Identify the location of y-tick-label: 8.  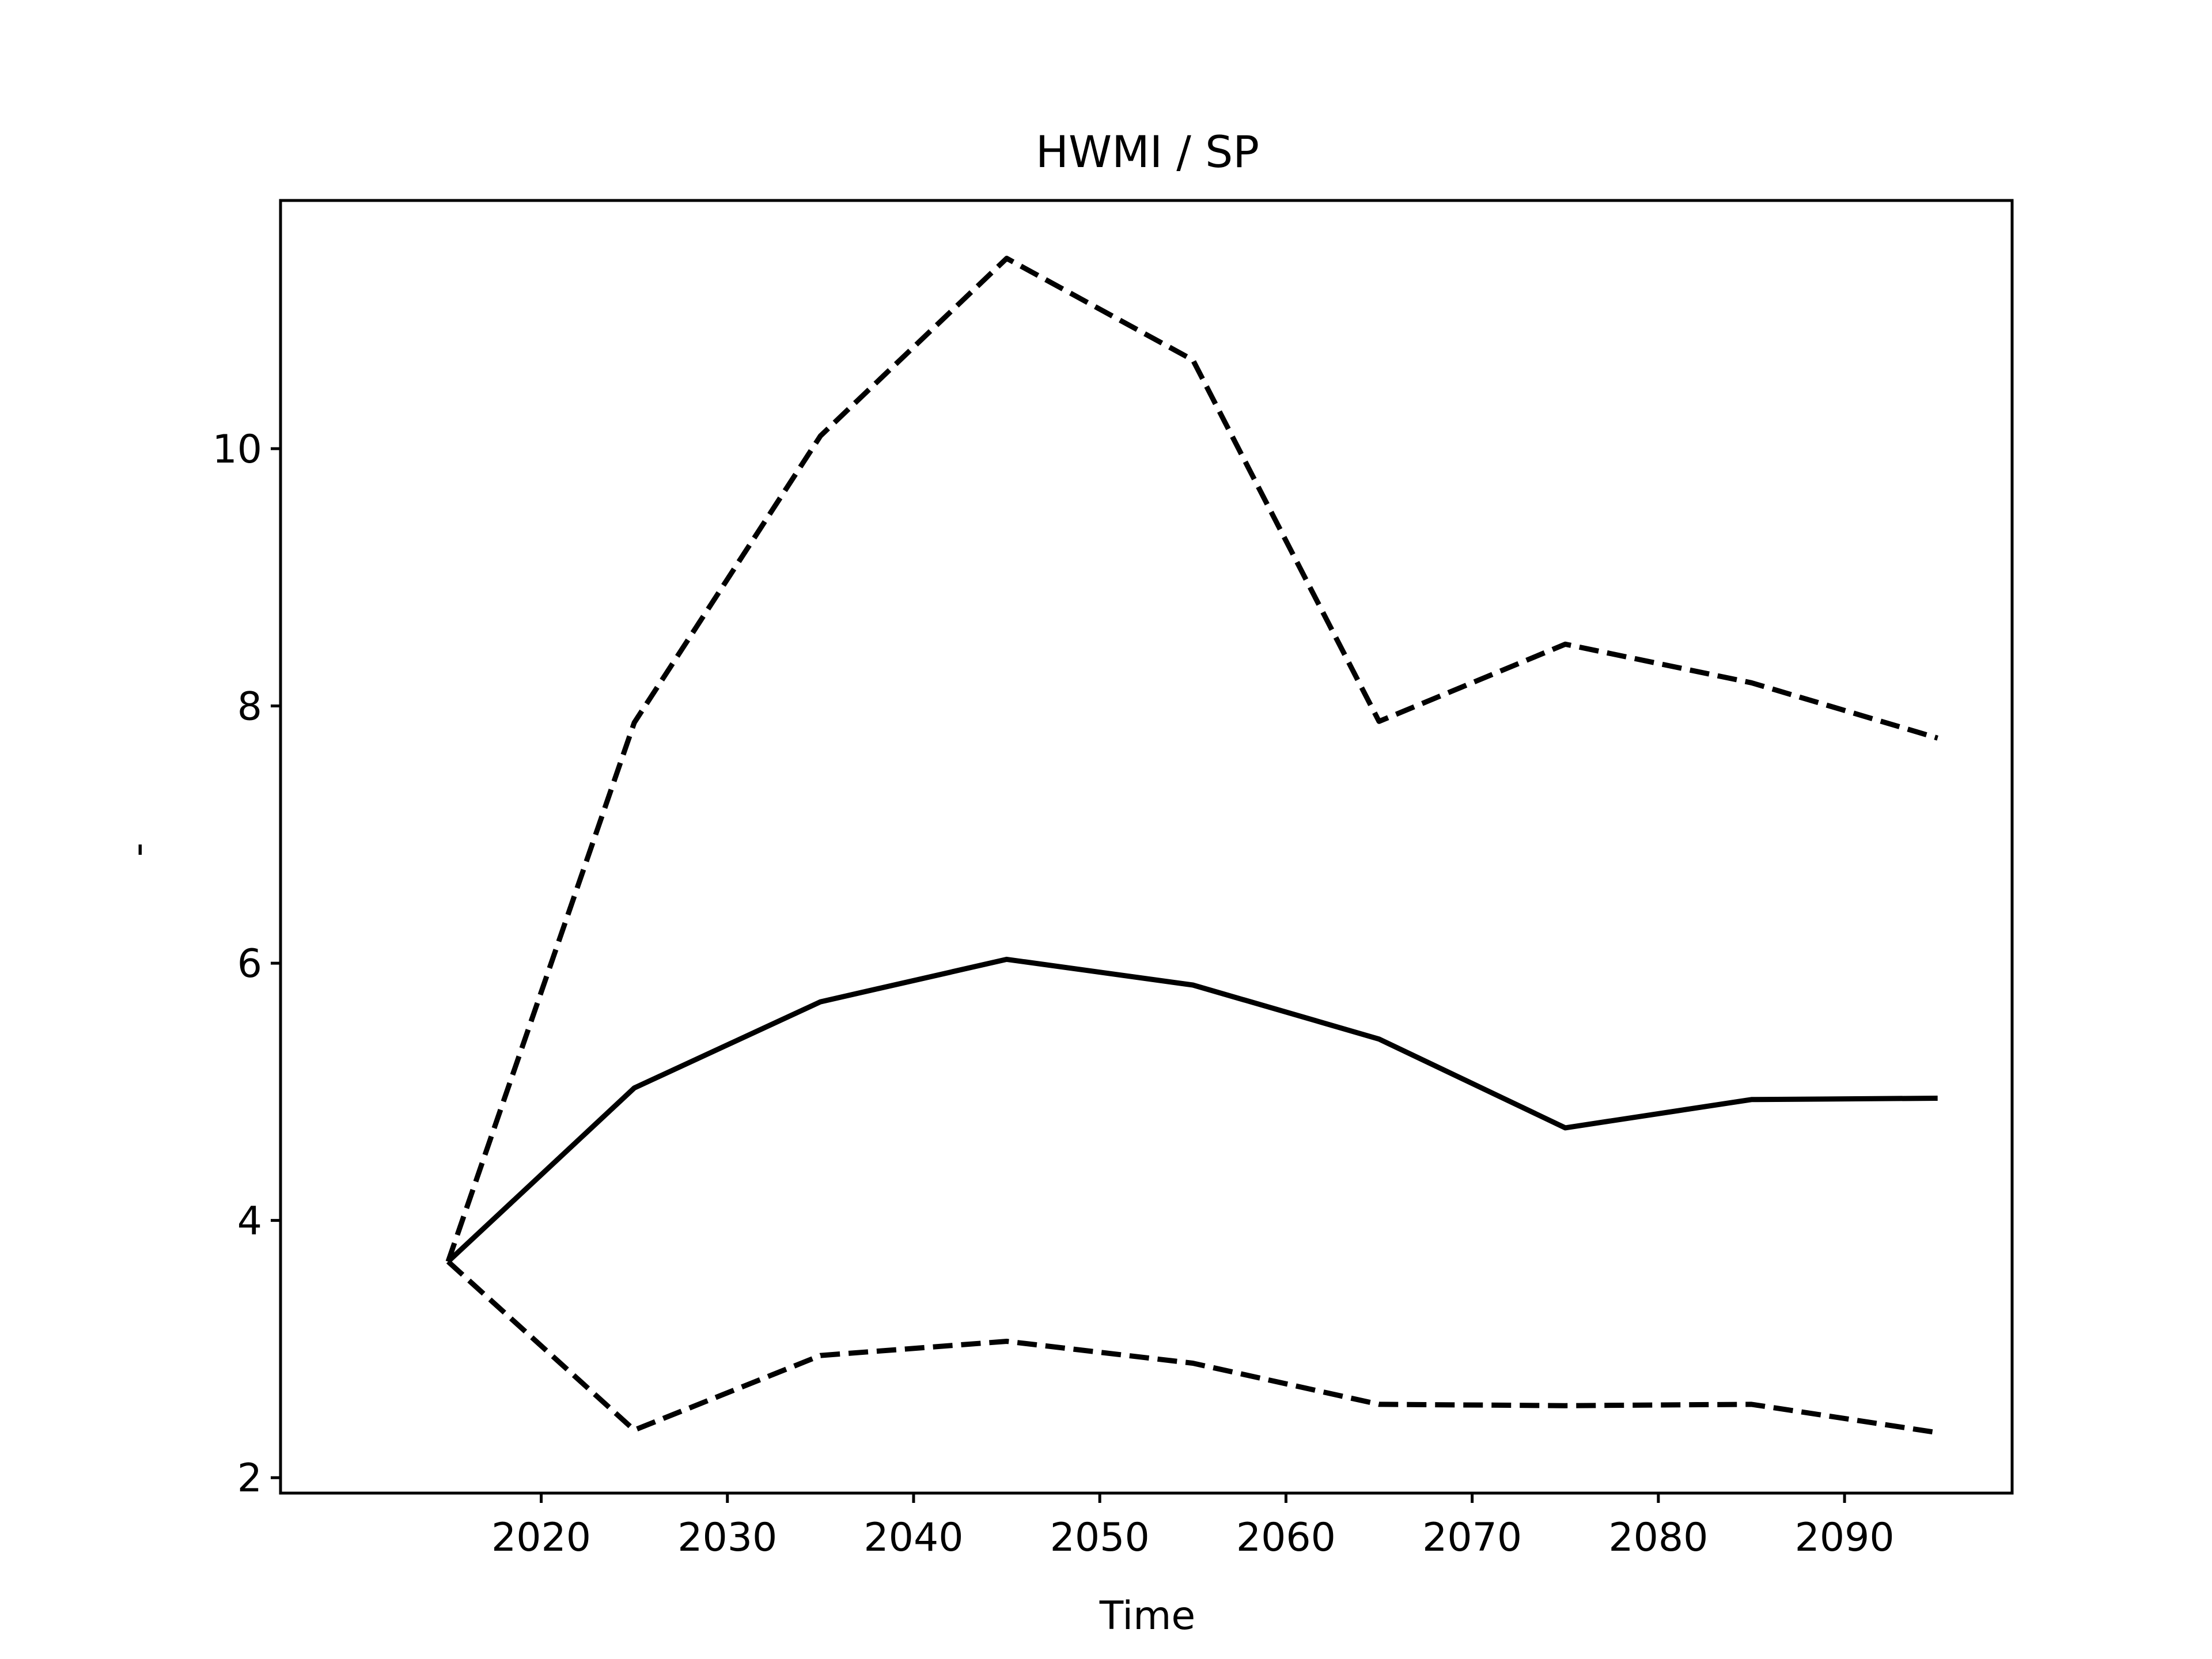
(249, 707).